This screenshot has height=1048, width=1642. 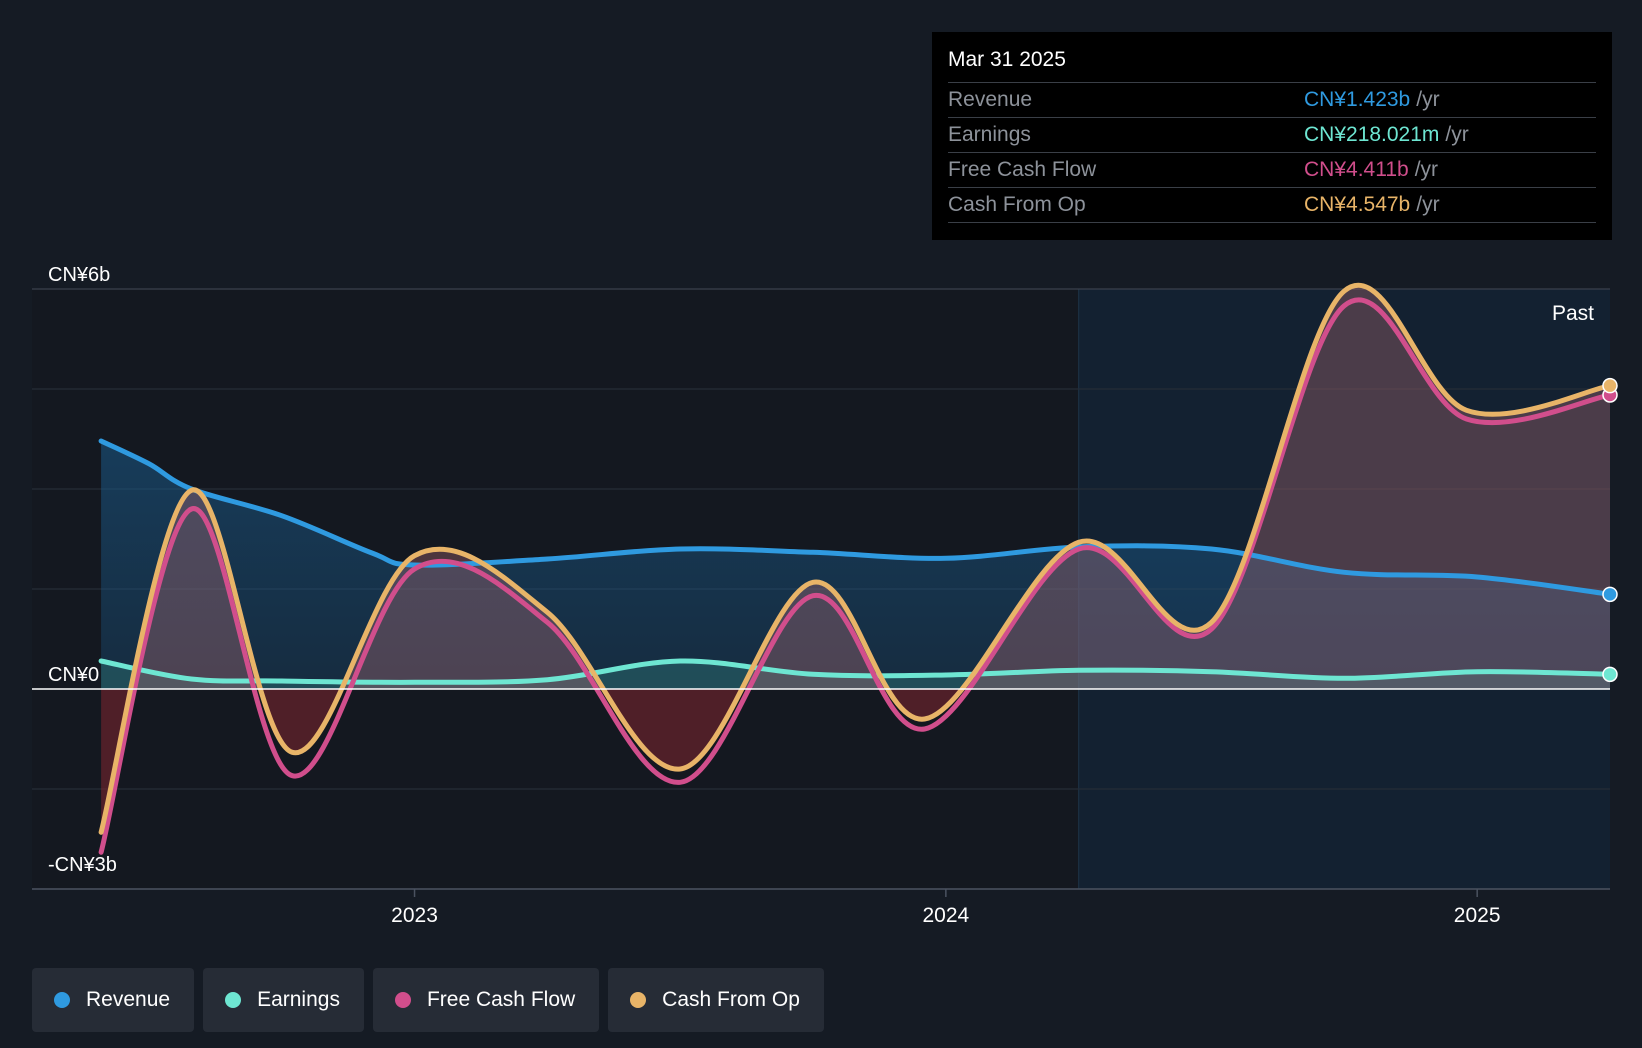 I want to click on tooltip-row-free-cash-flow: Free Cash Flow CN¥4.411b/yr, so click(x=1272, y=170).